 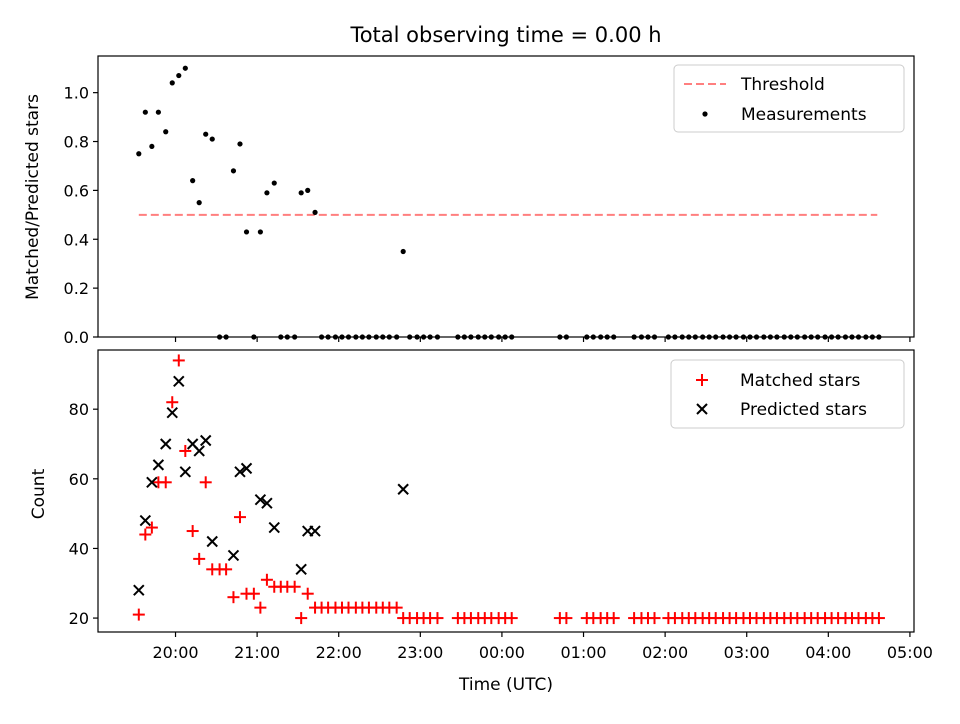 What do you see at coordinates (79, 618) in the screenshot?
I see `bottom-y-tick-label: 20` at bounding box center [79, 618].